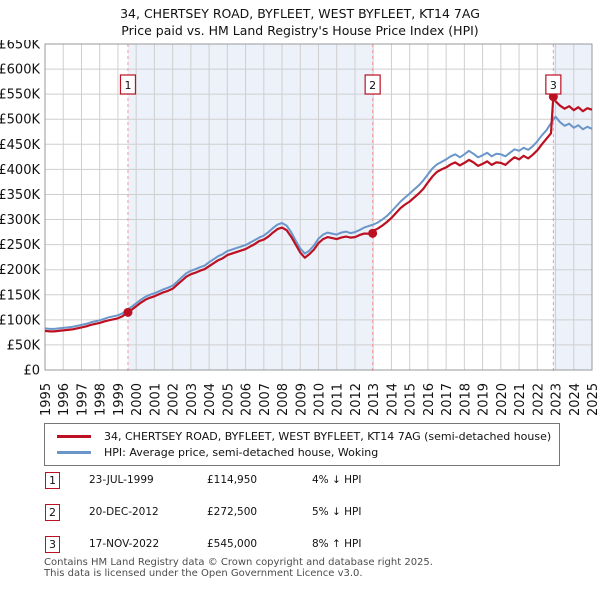  Describe the element at coordinates (301, 399) in the screenshot. I see `x-tick-label: 2009` at that location.